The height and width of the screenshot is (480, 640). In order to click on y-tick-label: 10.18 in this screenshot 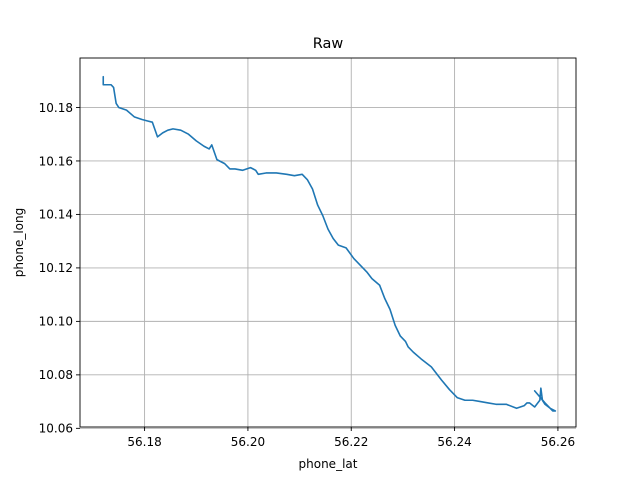, I will do `click(56, 108)`.